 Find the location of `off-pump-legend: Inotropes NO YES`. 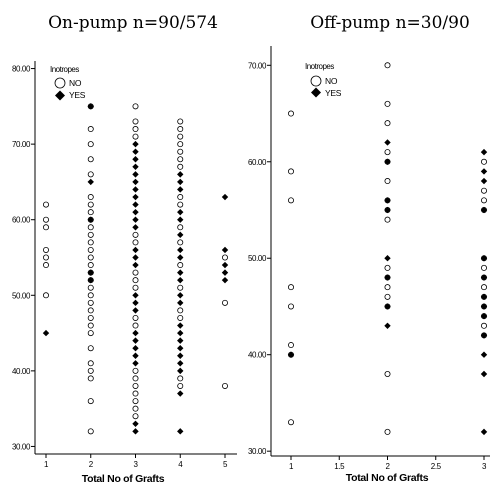

off-pump-legend: Inotropes NO YES is located at coordinates (323, 80).